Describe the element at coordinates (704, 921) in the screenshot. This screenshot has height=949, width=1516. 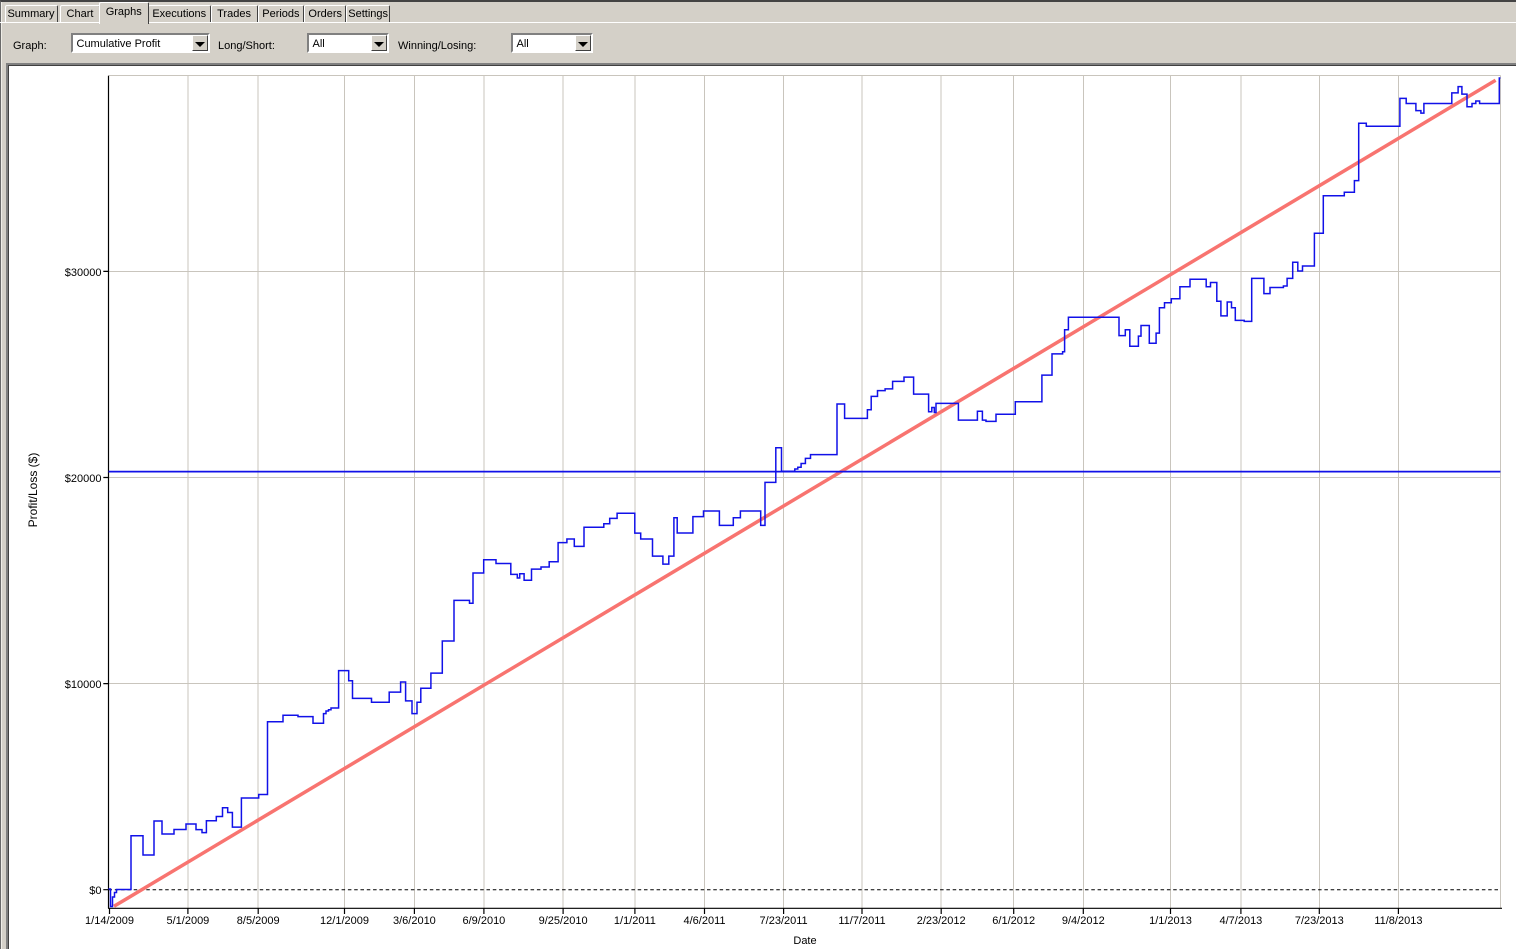
I see `svg-text: 4/6/2011` at that location.